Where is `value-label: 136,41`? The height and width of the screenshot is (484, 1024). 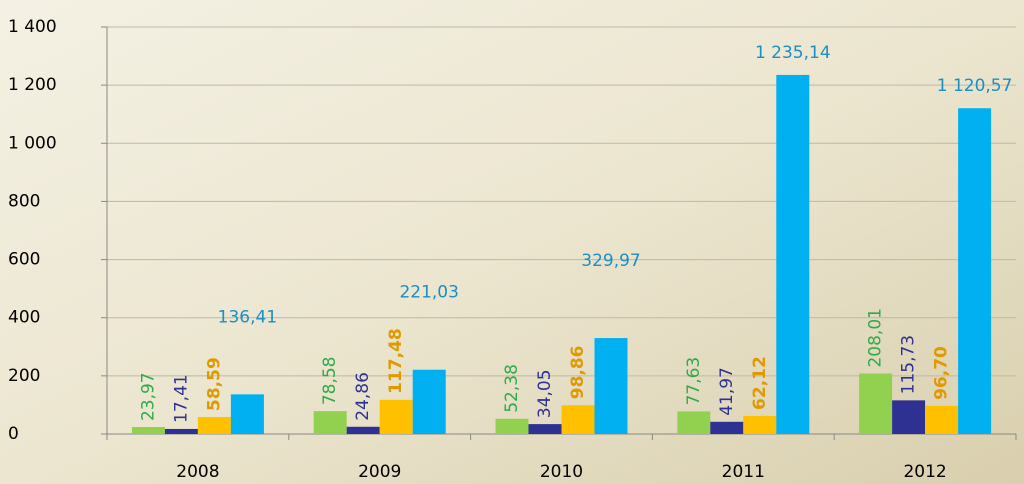 value-label: 136,41 is located at coordinates (247, 317).